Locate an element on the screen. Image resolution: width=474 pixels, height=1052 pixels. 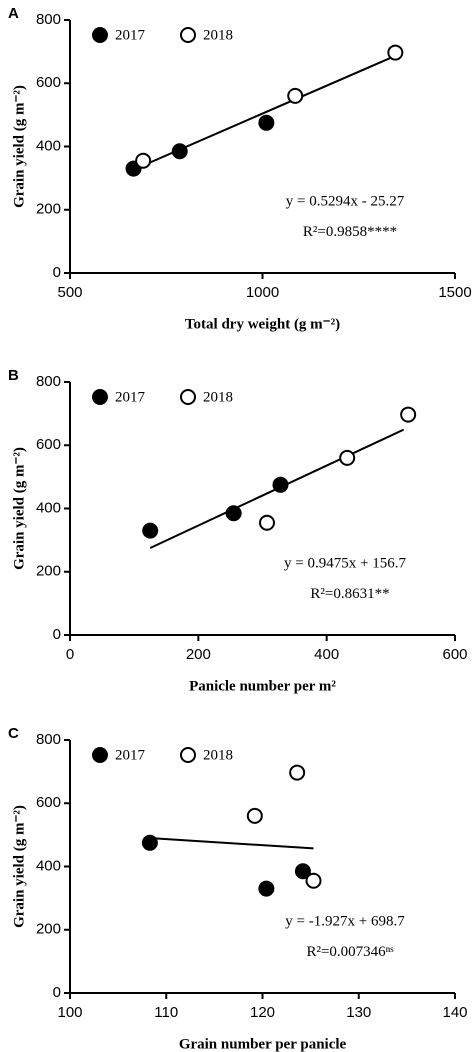
r-squared: R²=0.9858**** is located at coordinates (350, 232).